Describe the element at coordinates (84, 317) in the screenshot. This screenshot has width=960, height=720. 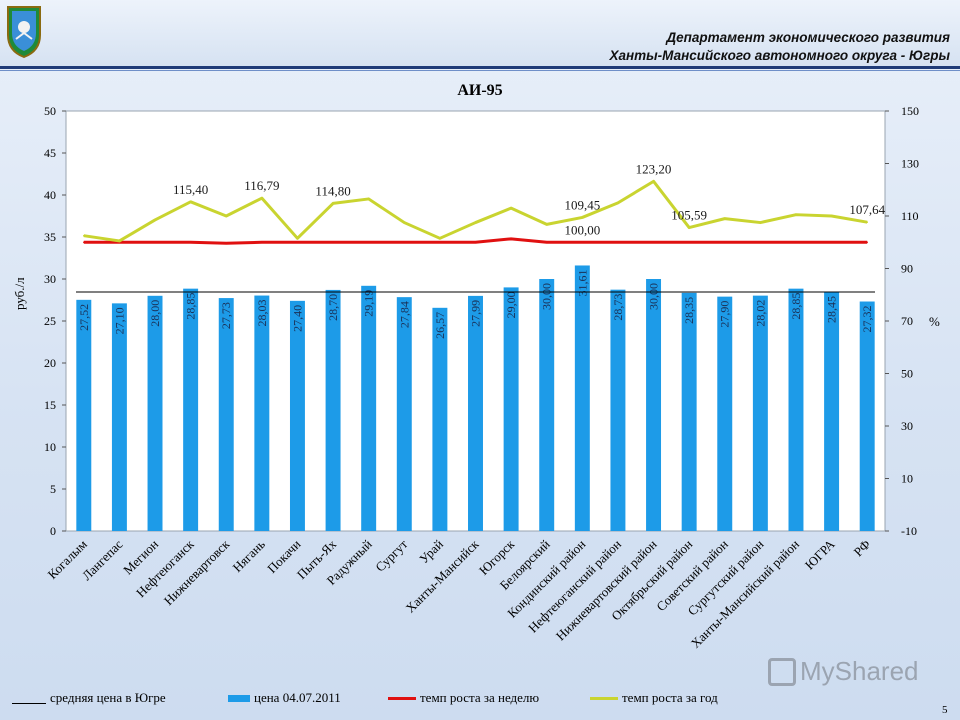
I see `bar-value-label: 27,52` at that location.